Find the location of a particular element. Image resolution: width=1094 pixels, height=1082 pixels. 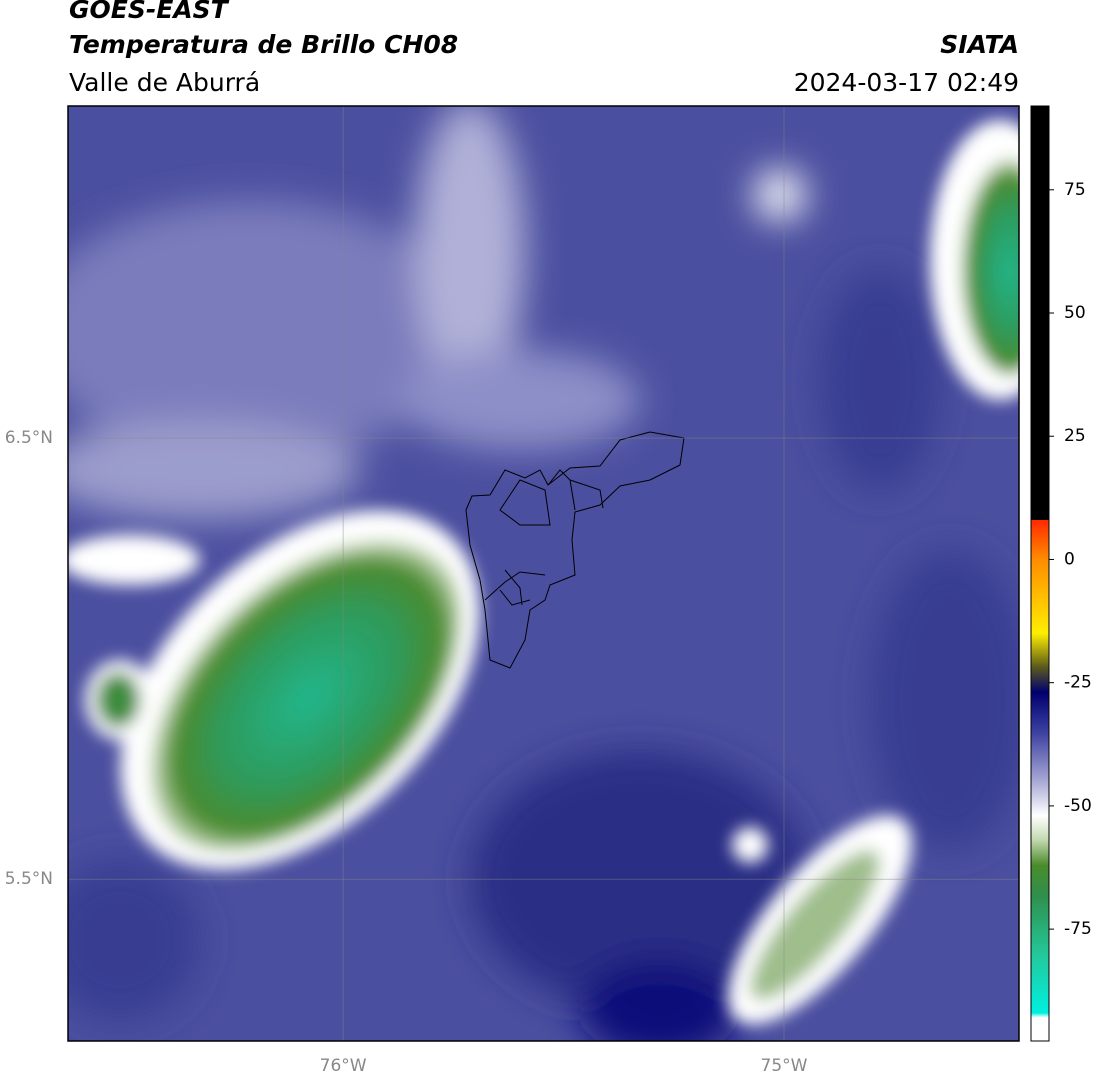

datetime: 2024-03-17 02:49 is located at coordinates (906, 82).